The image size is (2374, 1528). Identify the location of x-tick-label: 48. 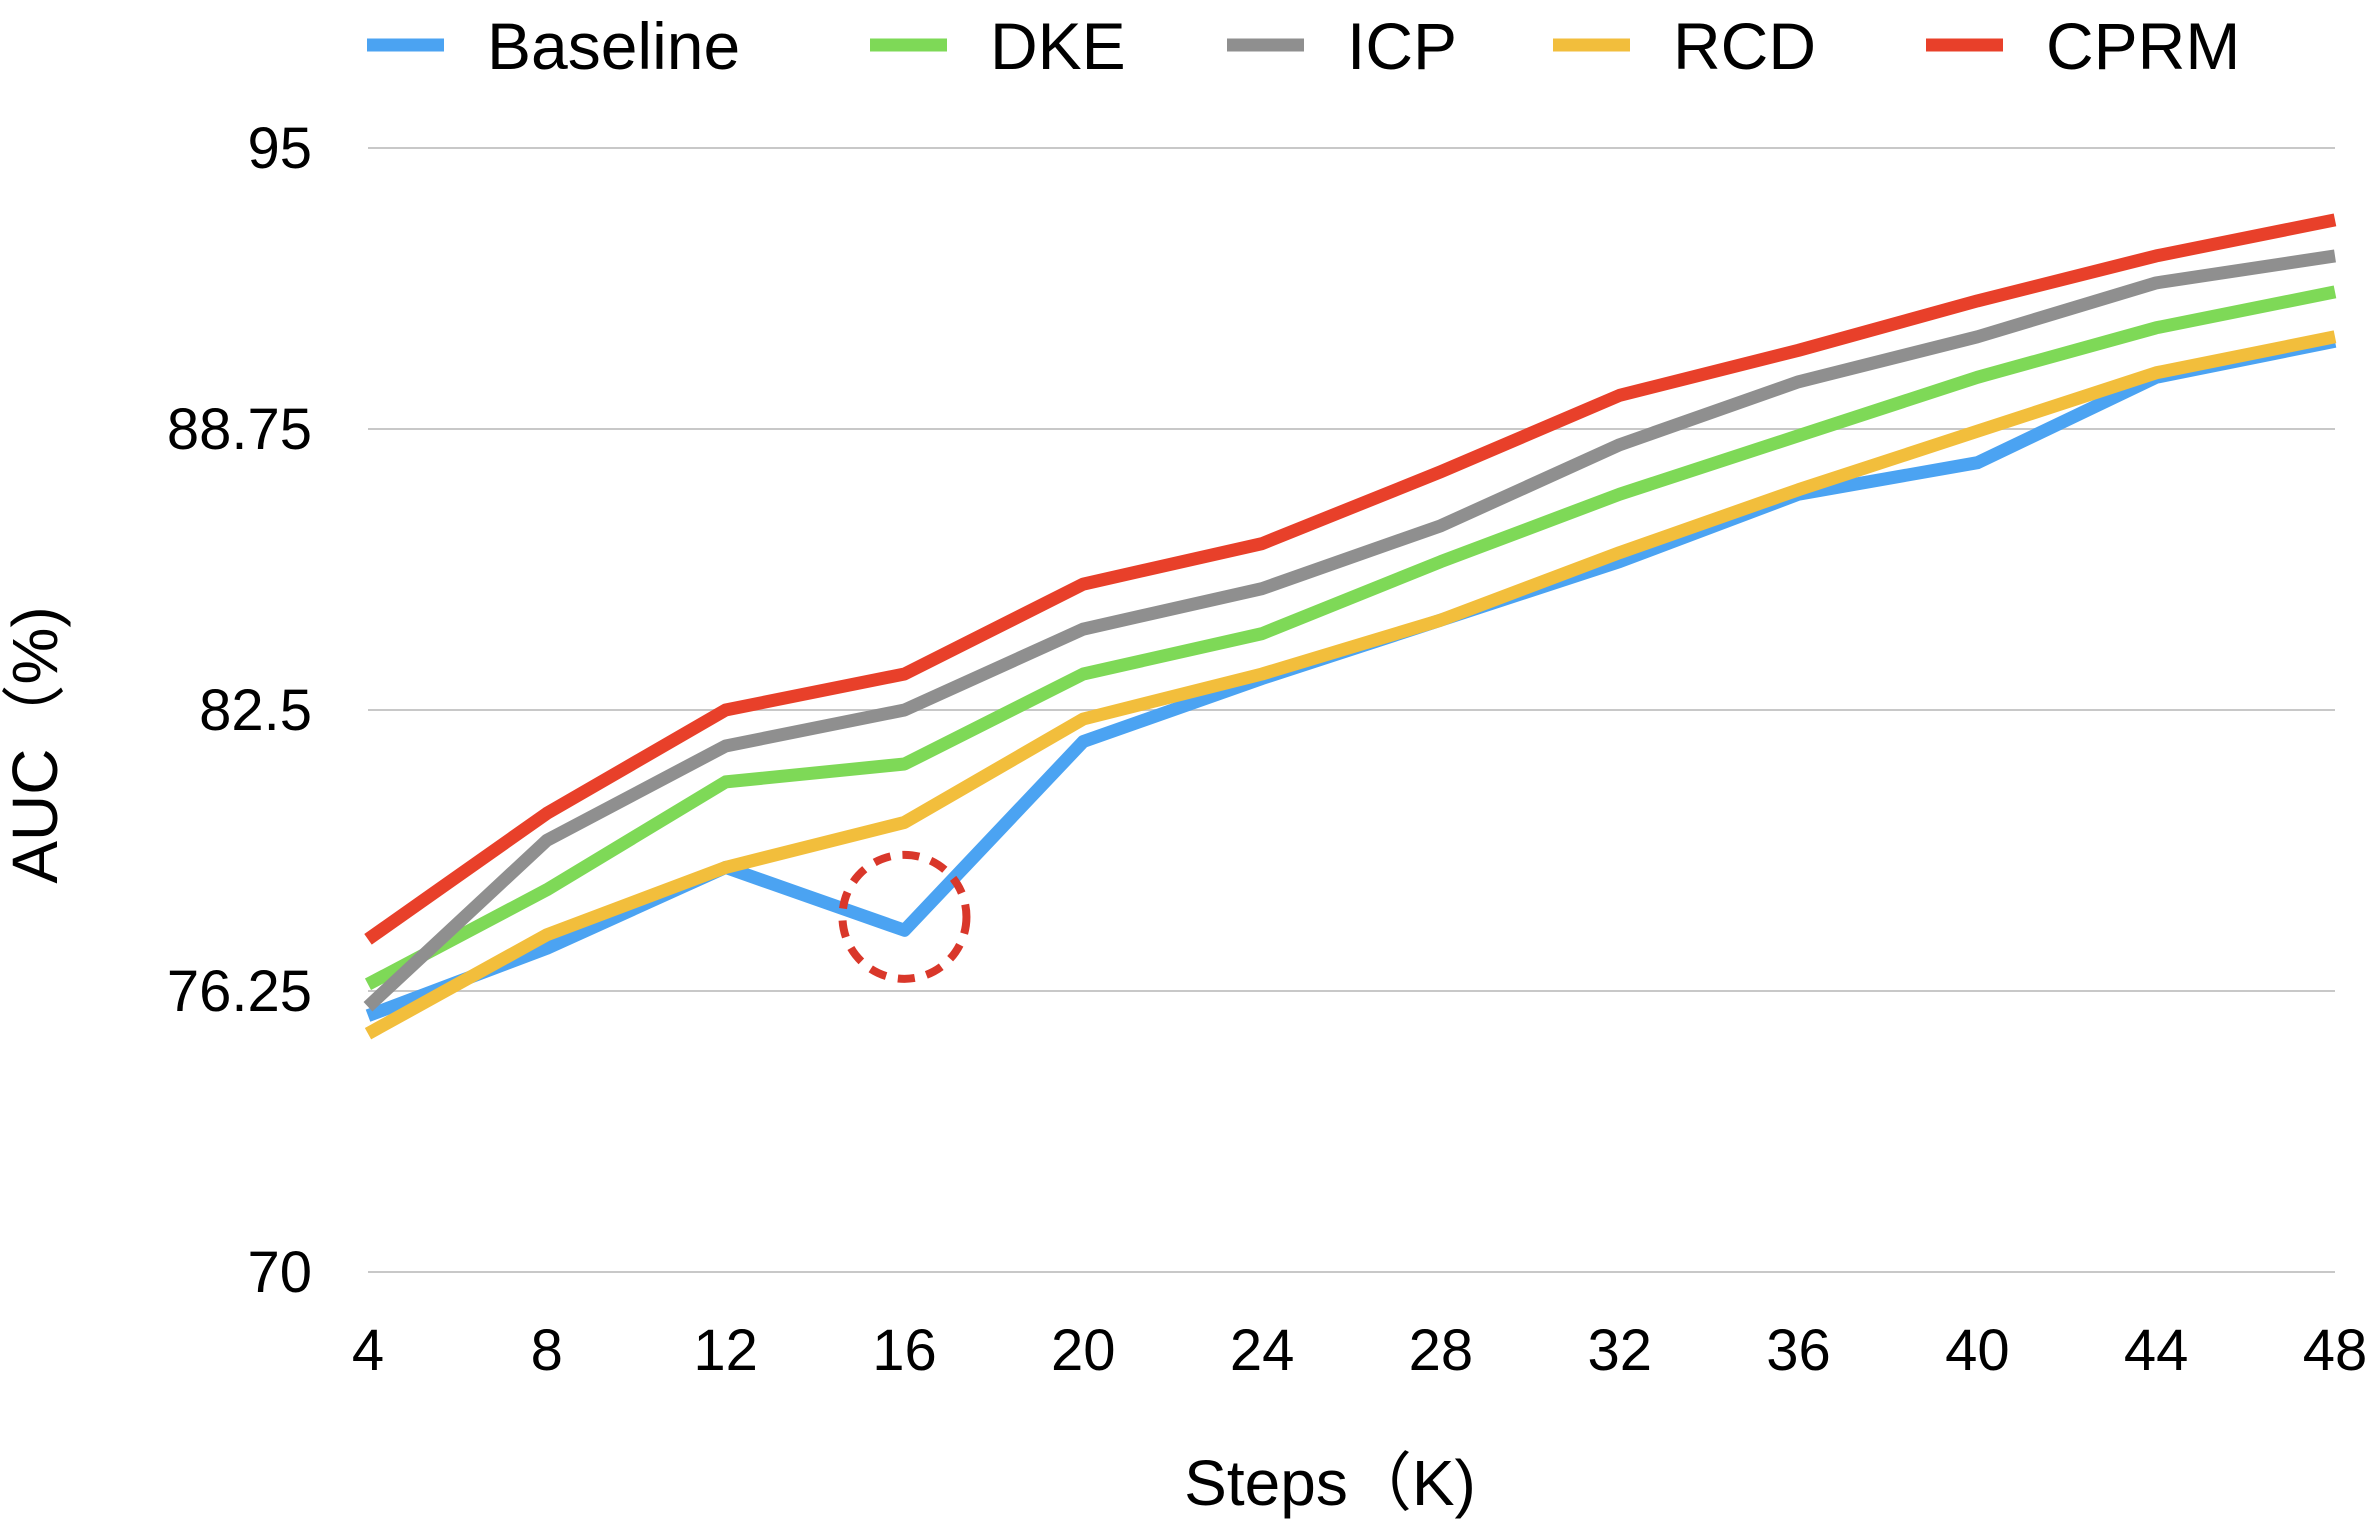
(2335, 1350).